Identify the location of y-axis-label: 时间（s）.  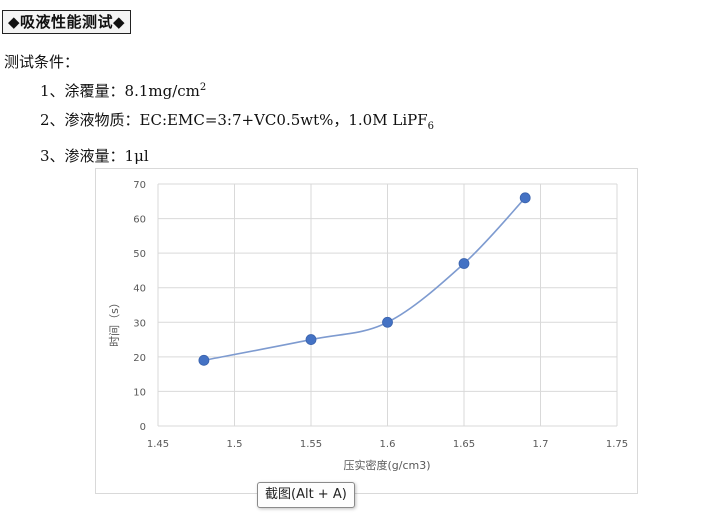
(114, 322).